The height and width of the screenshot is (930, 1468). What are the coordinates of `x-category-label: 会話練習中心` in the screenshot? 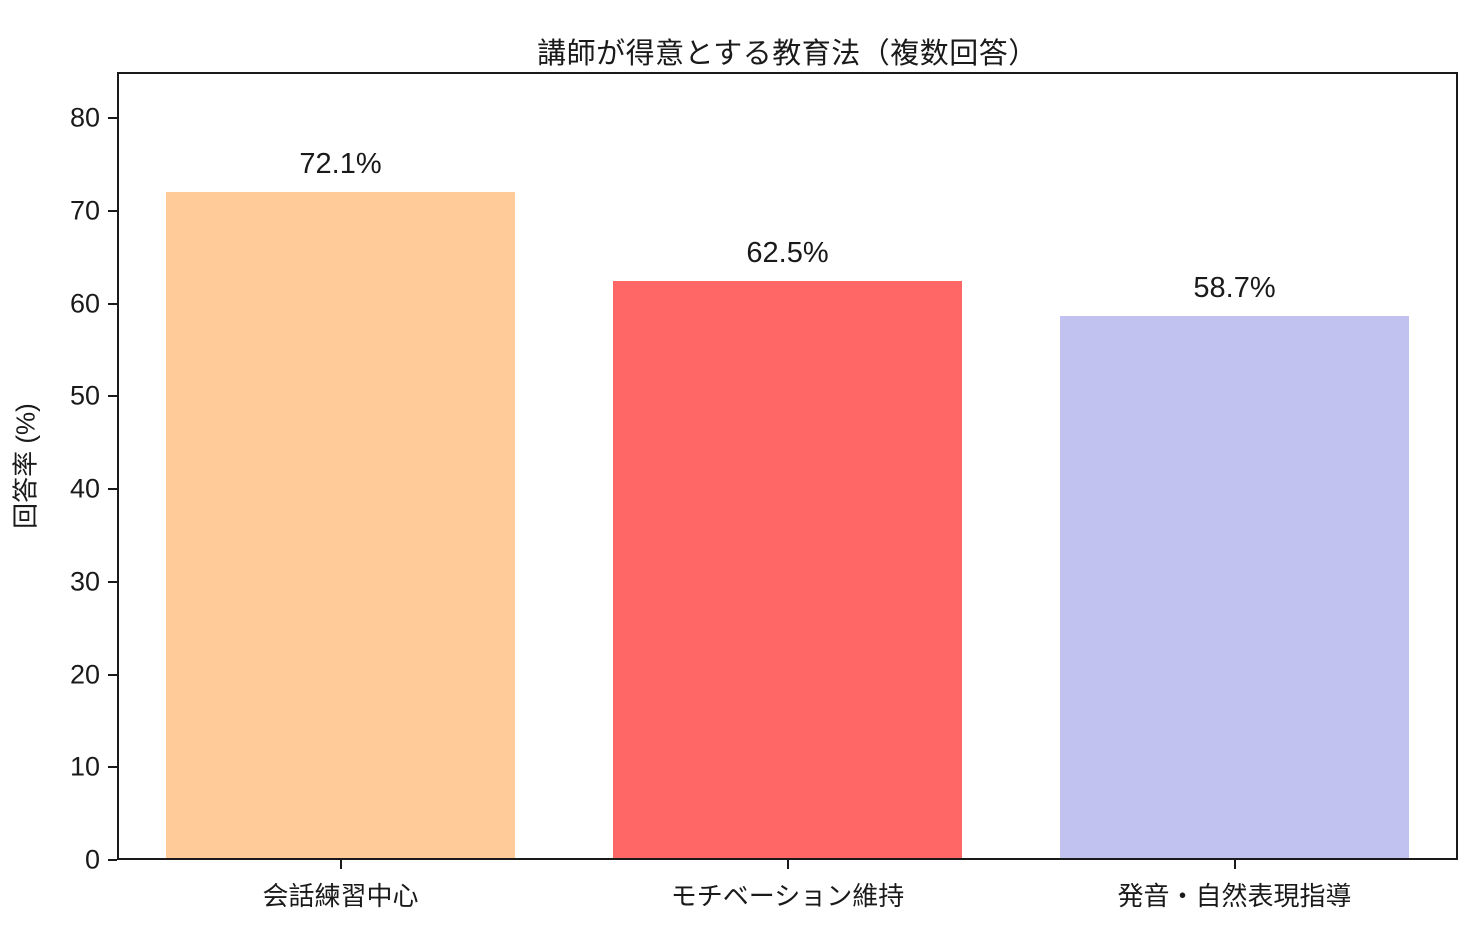 It's located at (340, 896).